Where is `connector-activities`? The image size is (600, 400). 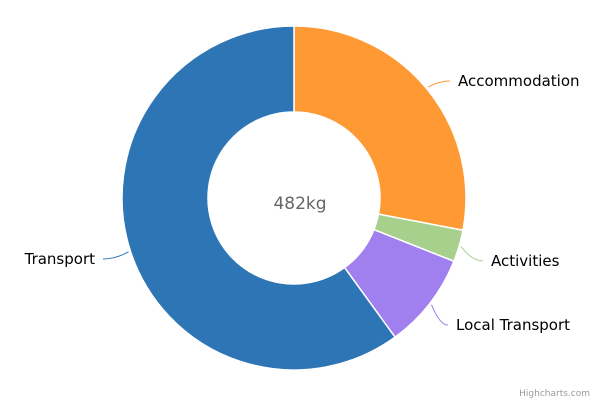 connector-activities is located at coordinates (472, 254).